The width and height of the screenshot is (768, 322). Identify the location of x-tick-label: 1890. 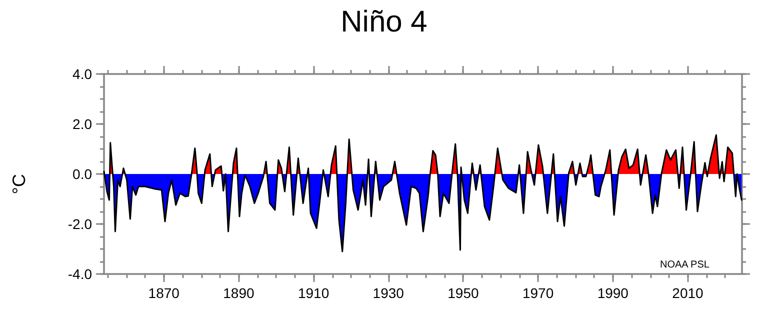
(238, 293).